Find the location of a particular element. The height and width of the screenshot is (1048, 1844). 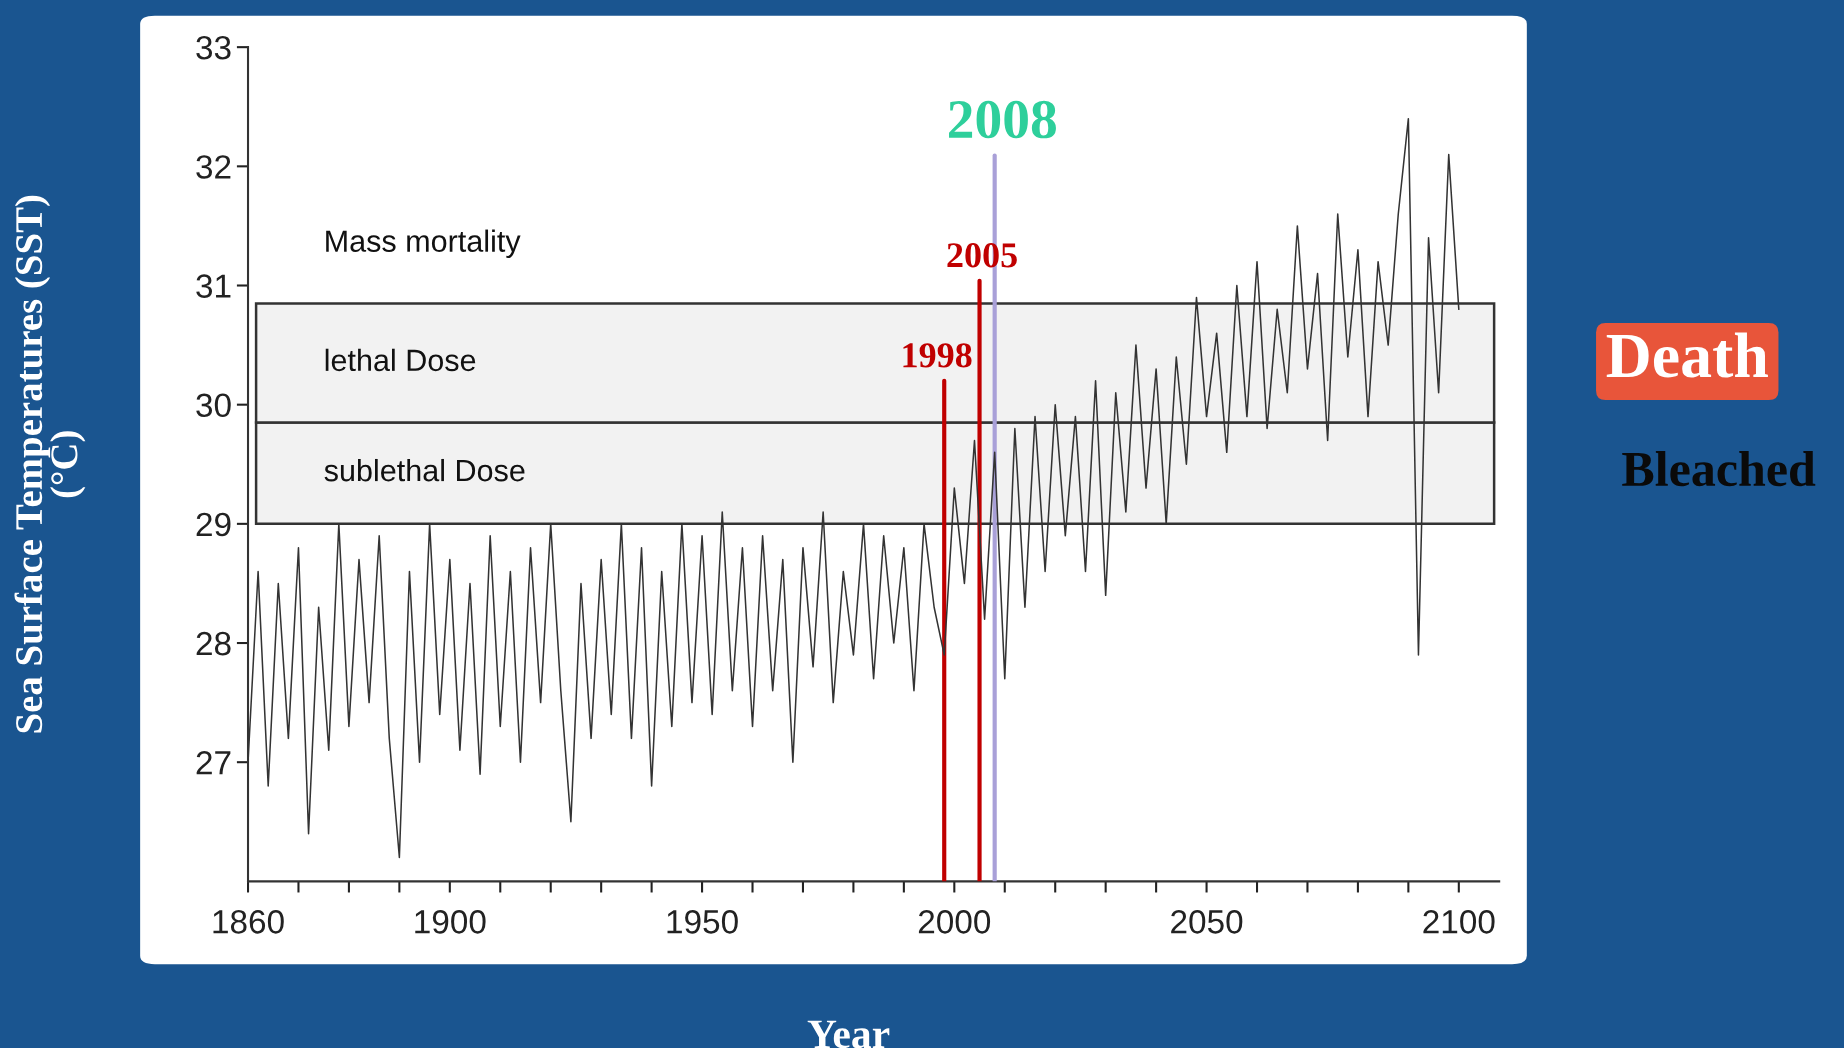

y-tick-label: 29 is located at coordinates (213, 524).